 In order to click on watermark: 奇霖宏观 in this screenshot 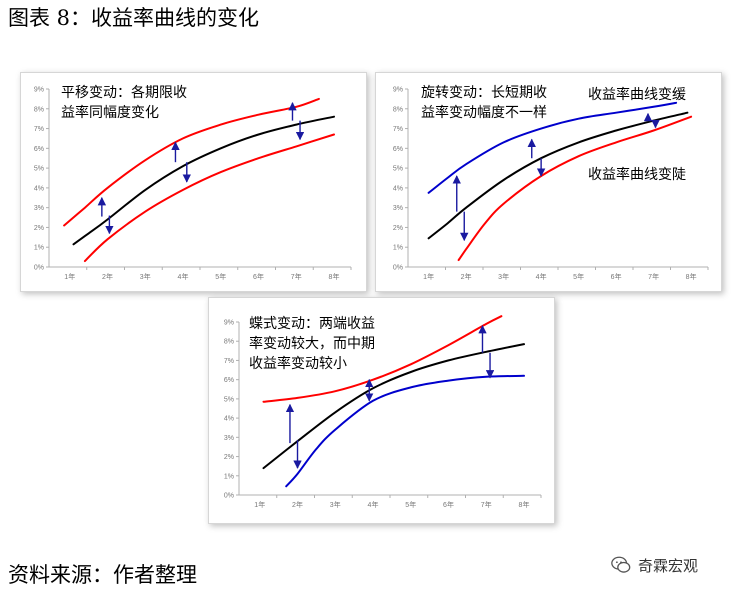, I will do `click(654, 565)`.